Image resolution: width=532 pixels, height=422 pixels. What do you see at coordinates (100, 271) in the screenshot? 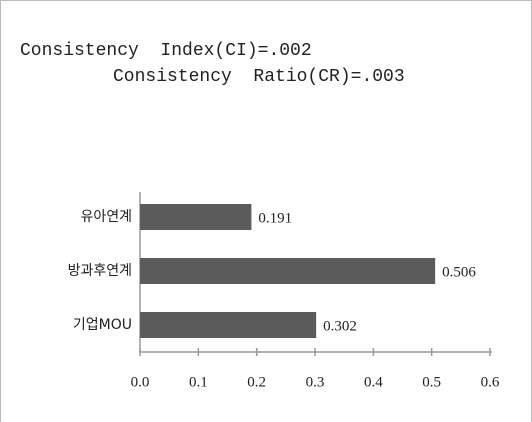
I see `y-tick-label: 방과후연계` at bounding box center [100, 271].